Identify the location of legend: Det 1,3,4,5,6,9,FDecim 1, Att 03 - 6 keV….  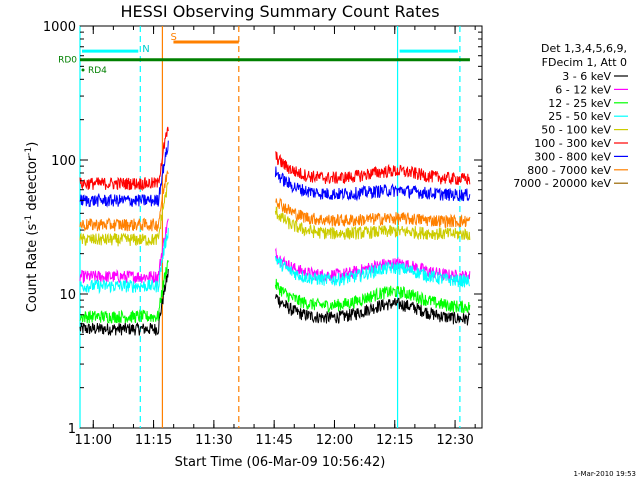
(570, 116).